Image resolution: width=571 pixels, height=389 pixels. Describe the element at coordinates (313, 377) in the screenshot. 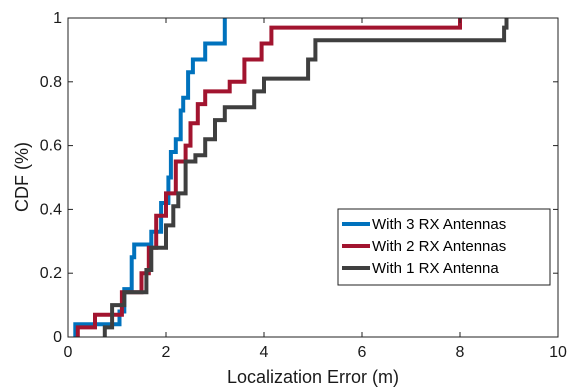

I see `x-axis-title: Localization Error (m)` at that location.